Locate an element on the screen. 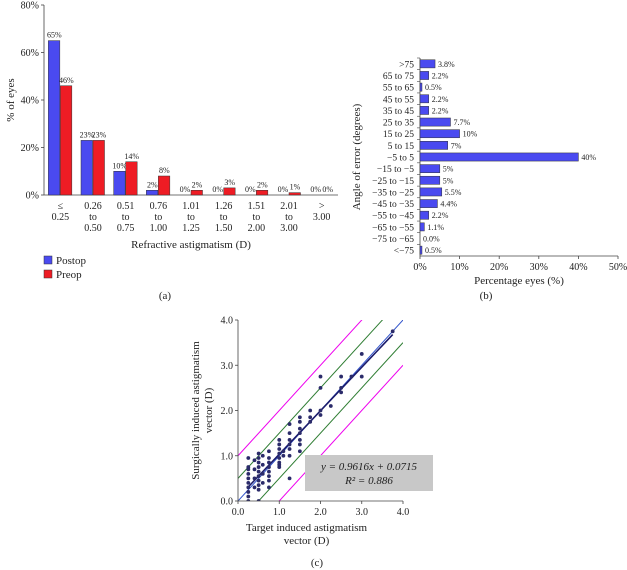 This screenshot has width=627, height=570. a-category-label: 0.51 is located at coordinates (126, 206).